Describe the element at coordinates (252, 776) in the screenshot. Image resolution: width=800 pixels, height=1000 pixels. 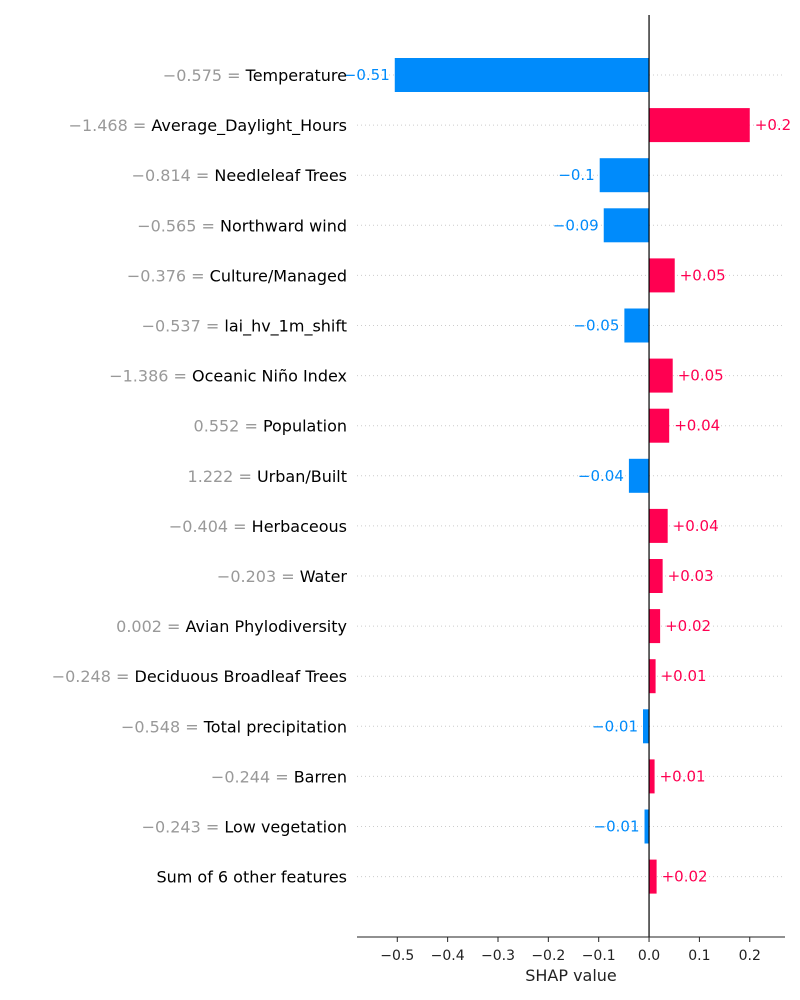
I see `feature-value-text: −0.244 =` at that location.